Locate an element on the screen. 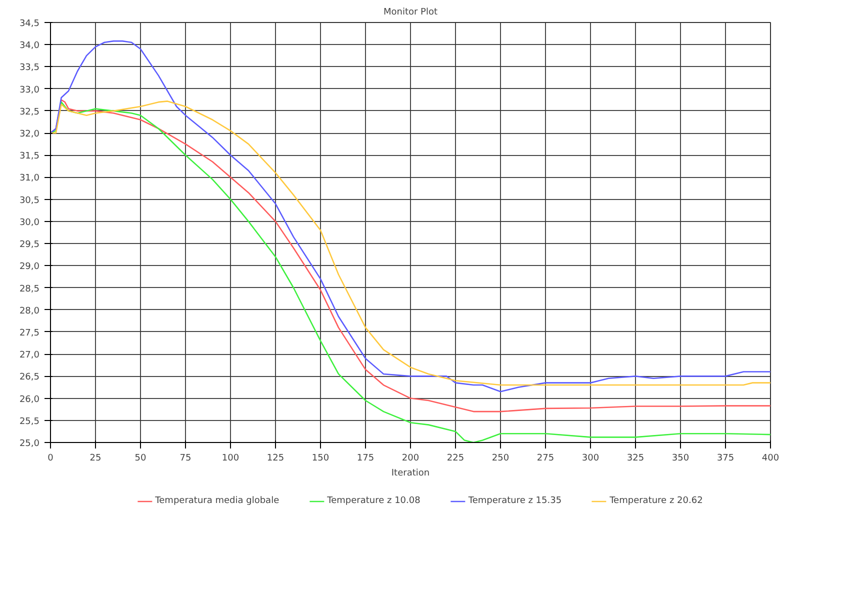 The width and height of the screenshot is (844, 605). y-tick-label: 27,5 is located at coordinates (29, 333).